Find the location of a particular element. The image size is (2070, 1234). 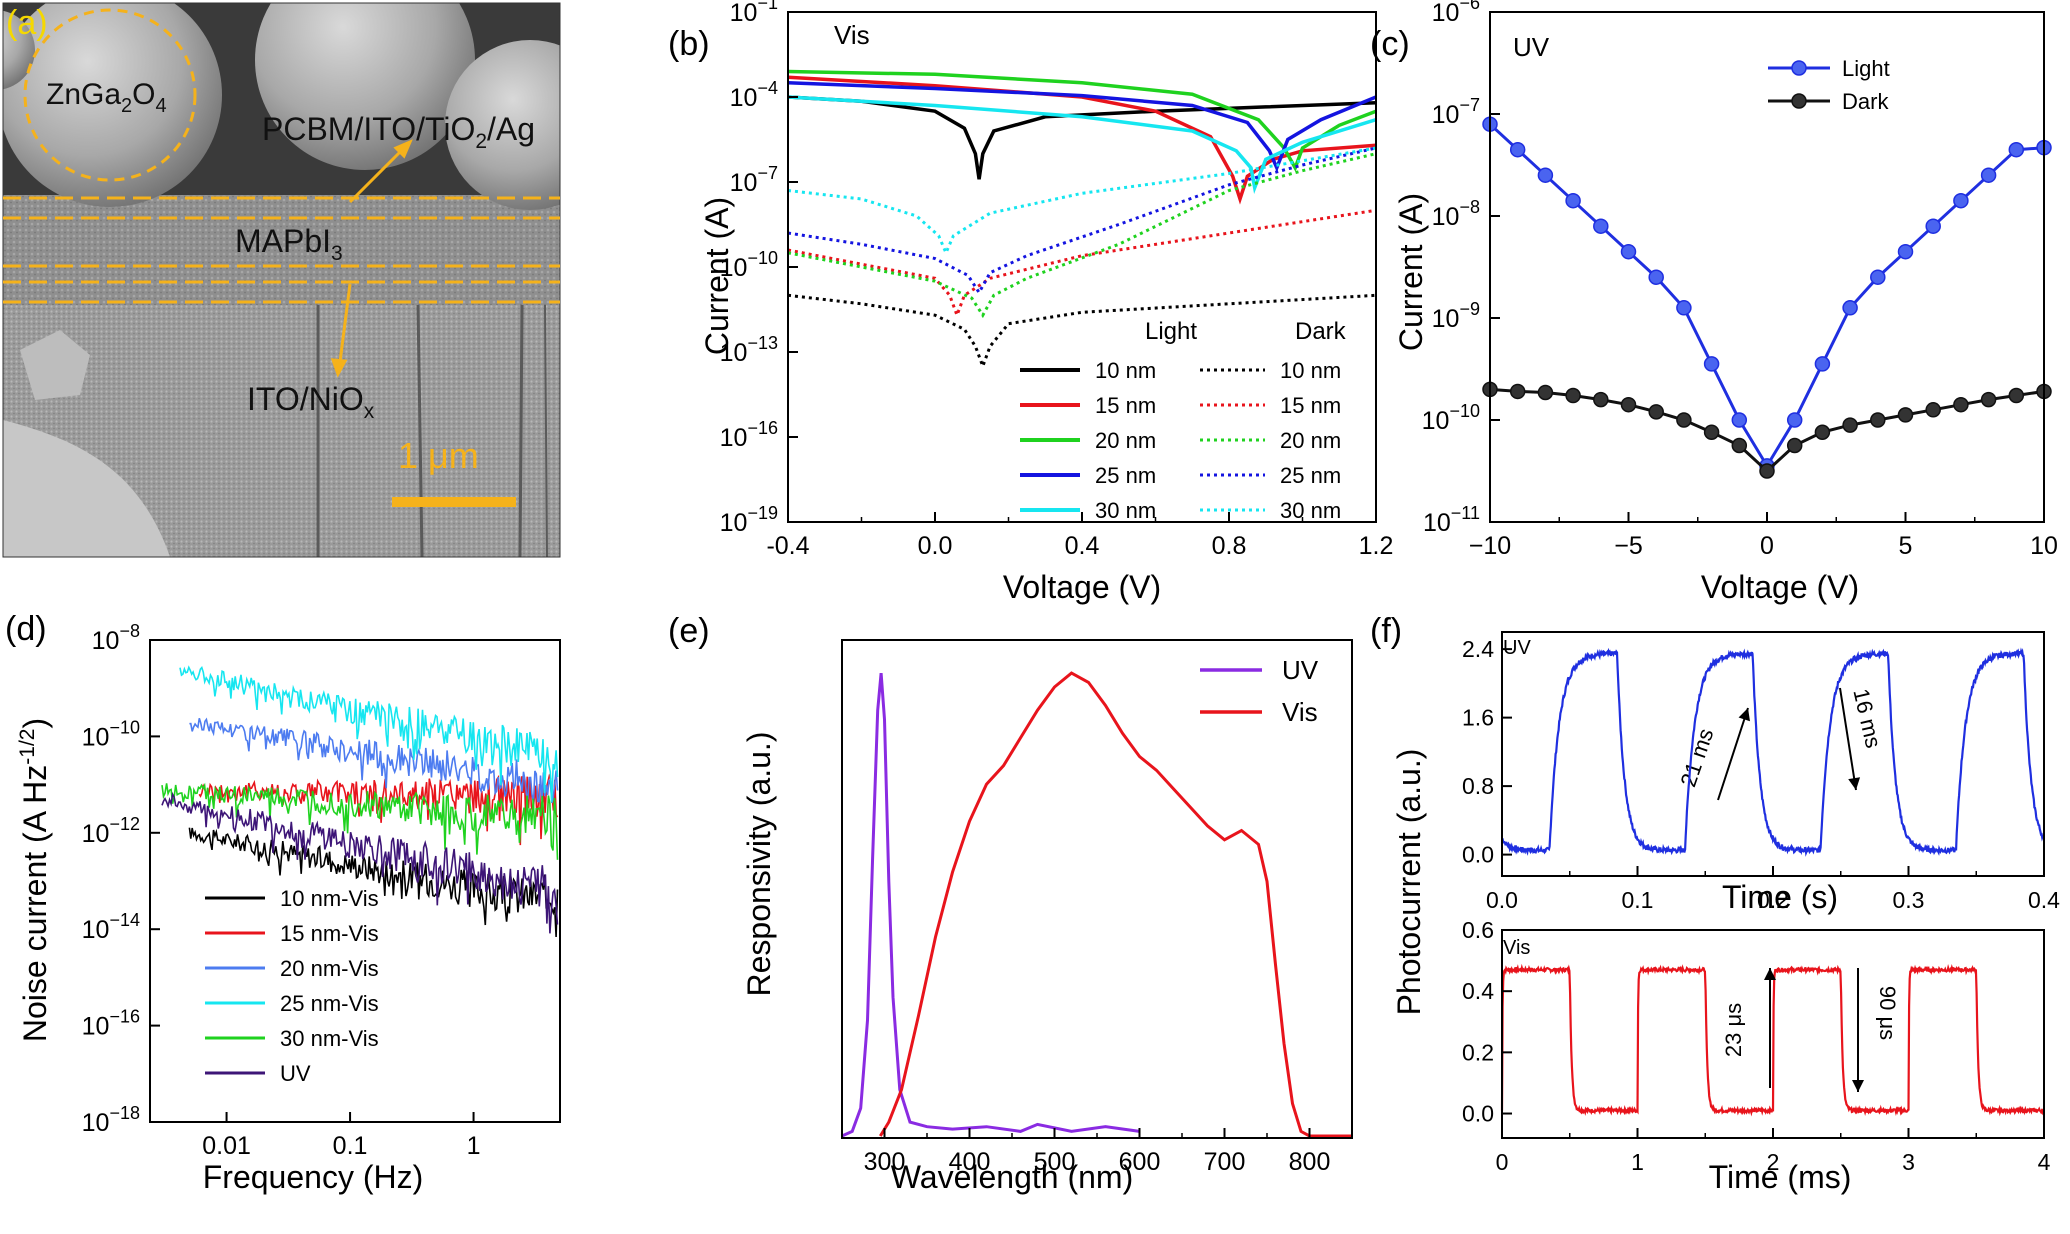

c-ytick-label: 10⁻⁷ is located at coordinates (1456, 112).